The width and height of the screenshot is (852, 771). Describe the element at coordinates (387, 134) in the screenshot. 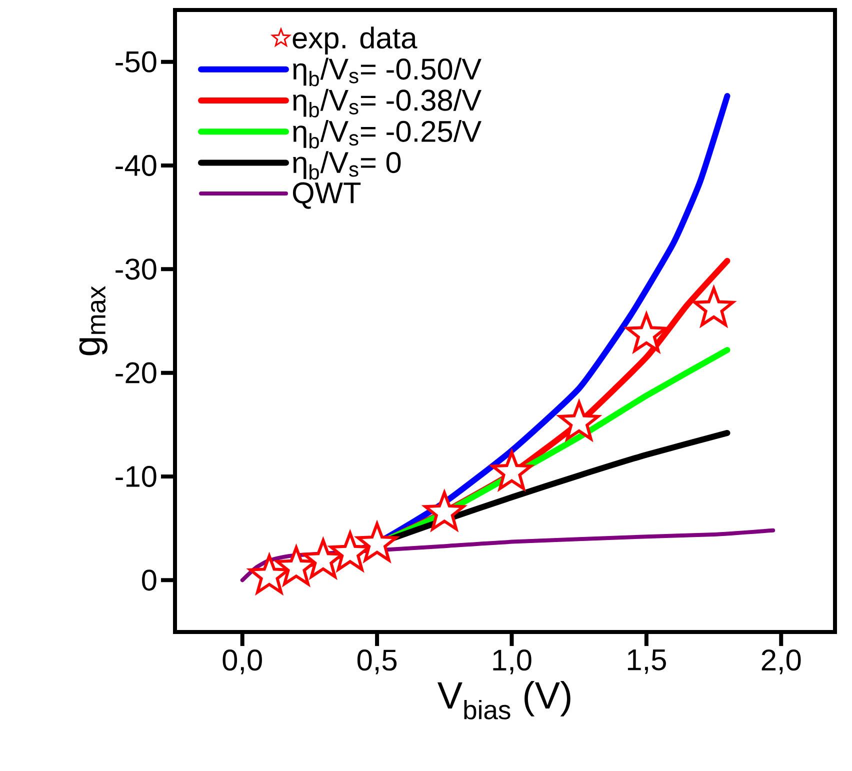

I see `legend-label: η$_{b}$/V$_{s}$= -0.25/V` at that location.